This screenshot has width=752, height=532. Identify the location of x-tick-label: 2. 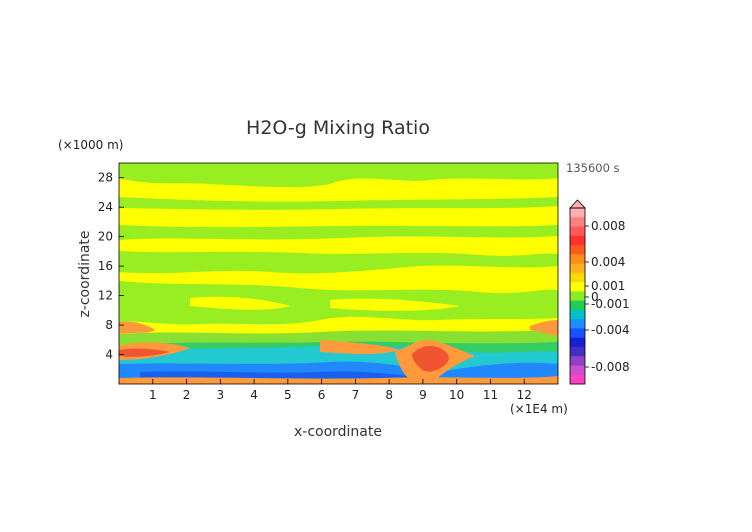
(187, 395).